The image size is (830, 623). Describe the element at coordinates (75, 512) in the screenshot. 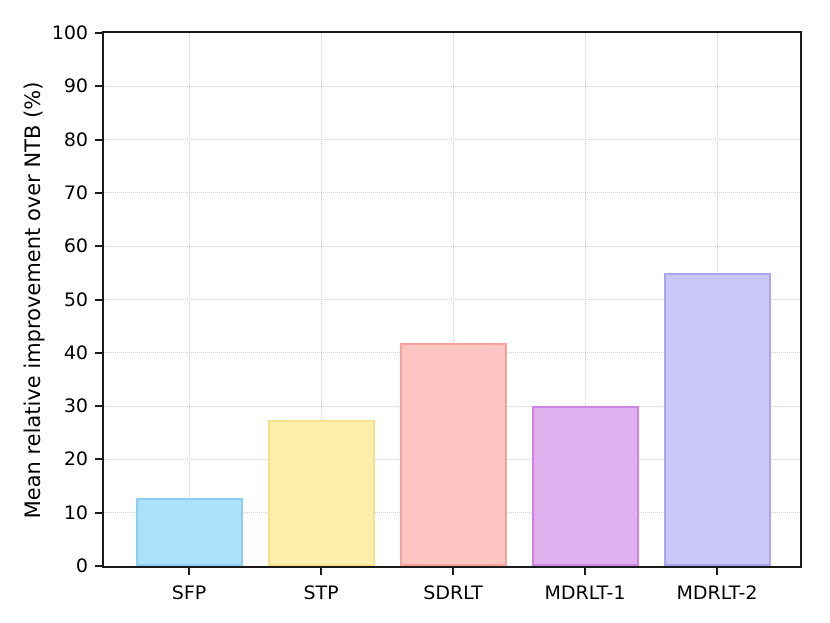

I see `y-tick-label: 10` at that location.